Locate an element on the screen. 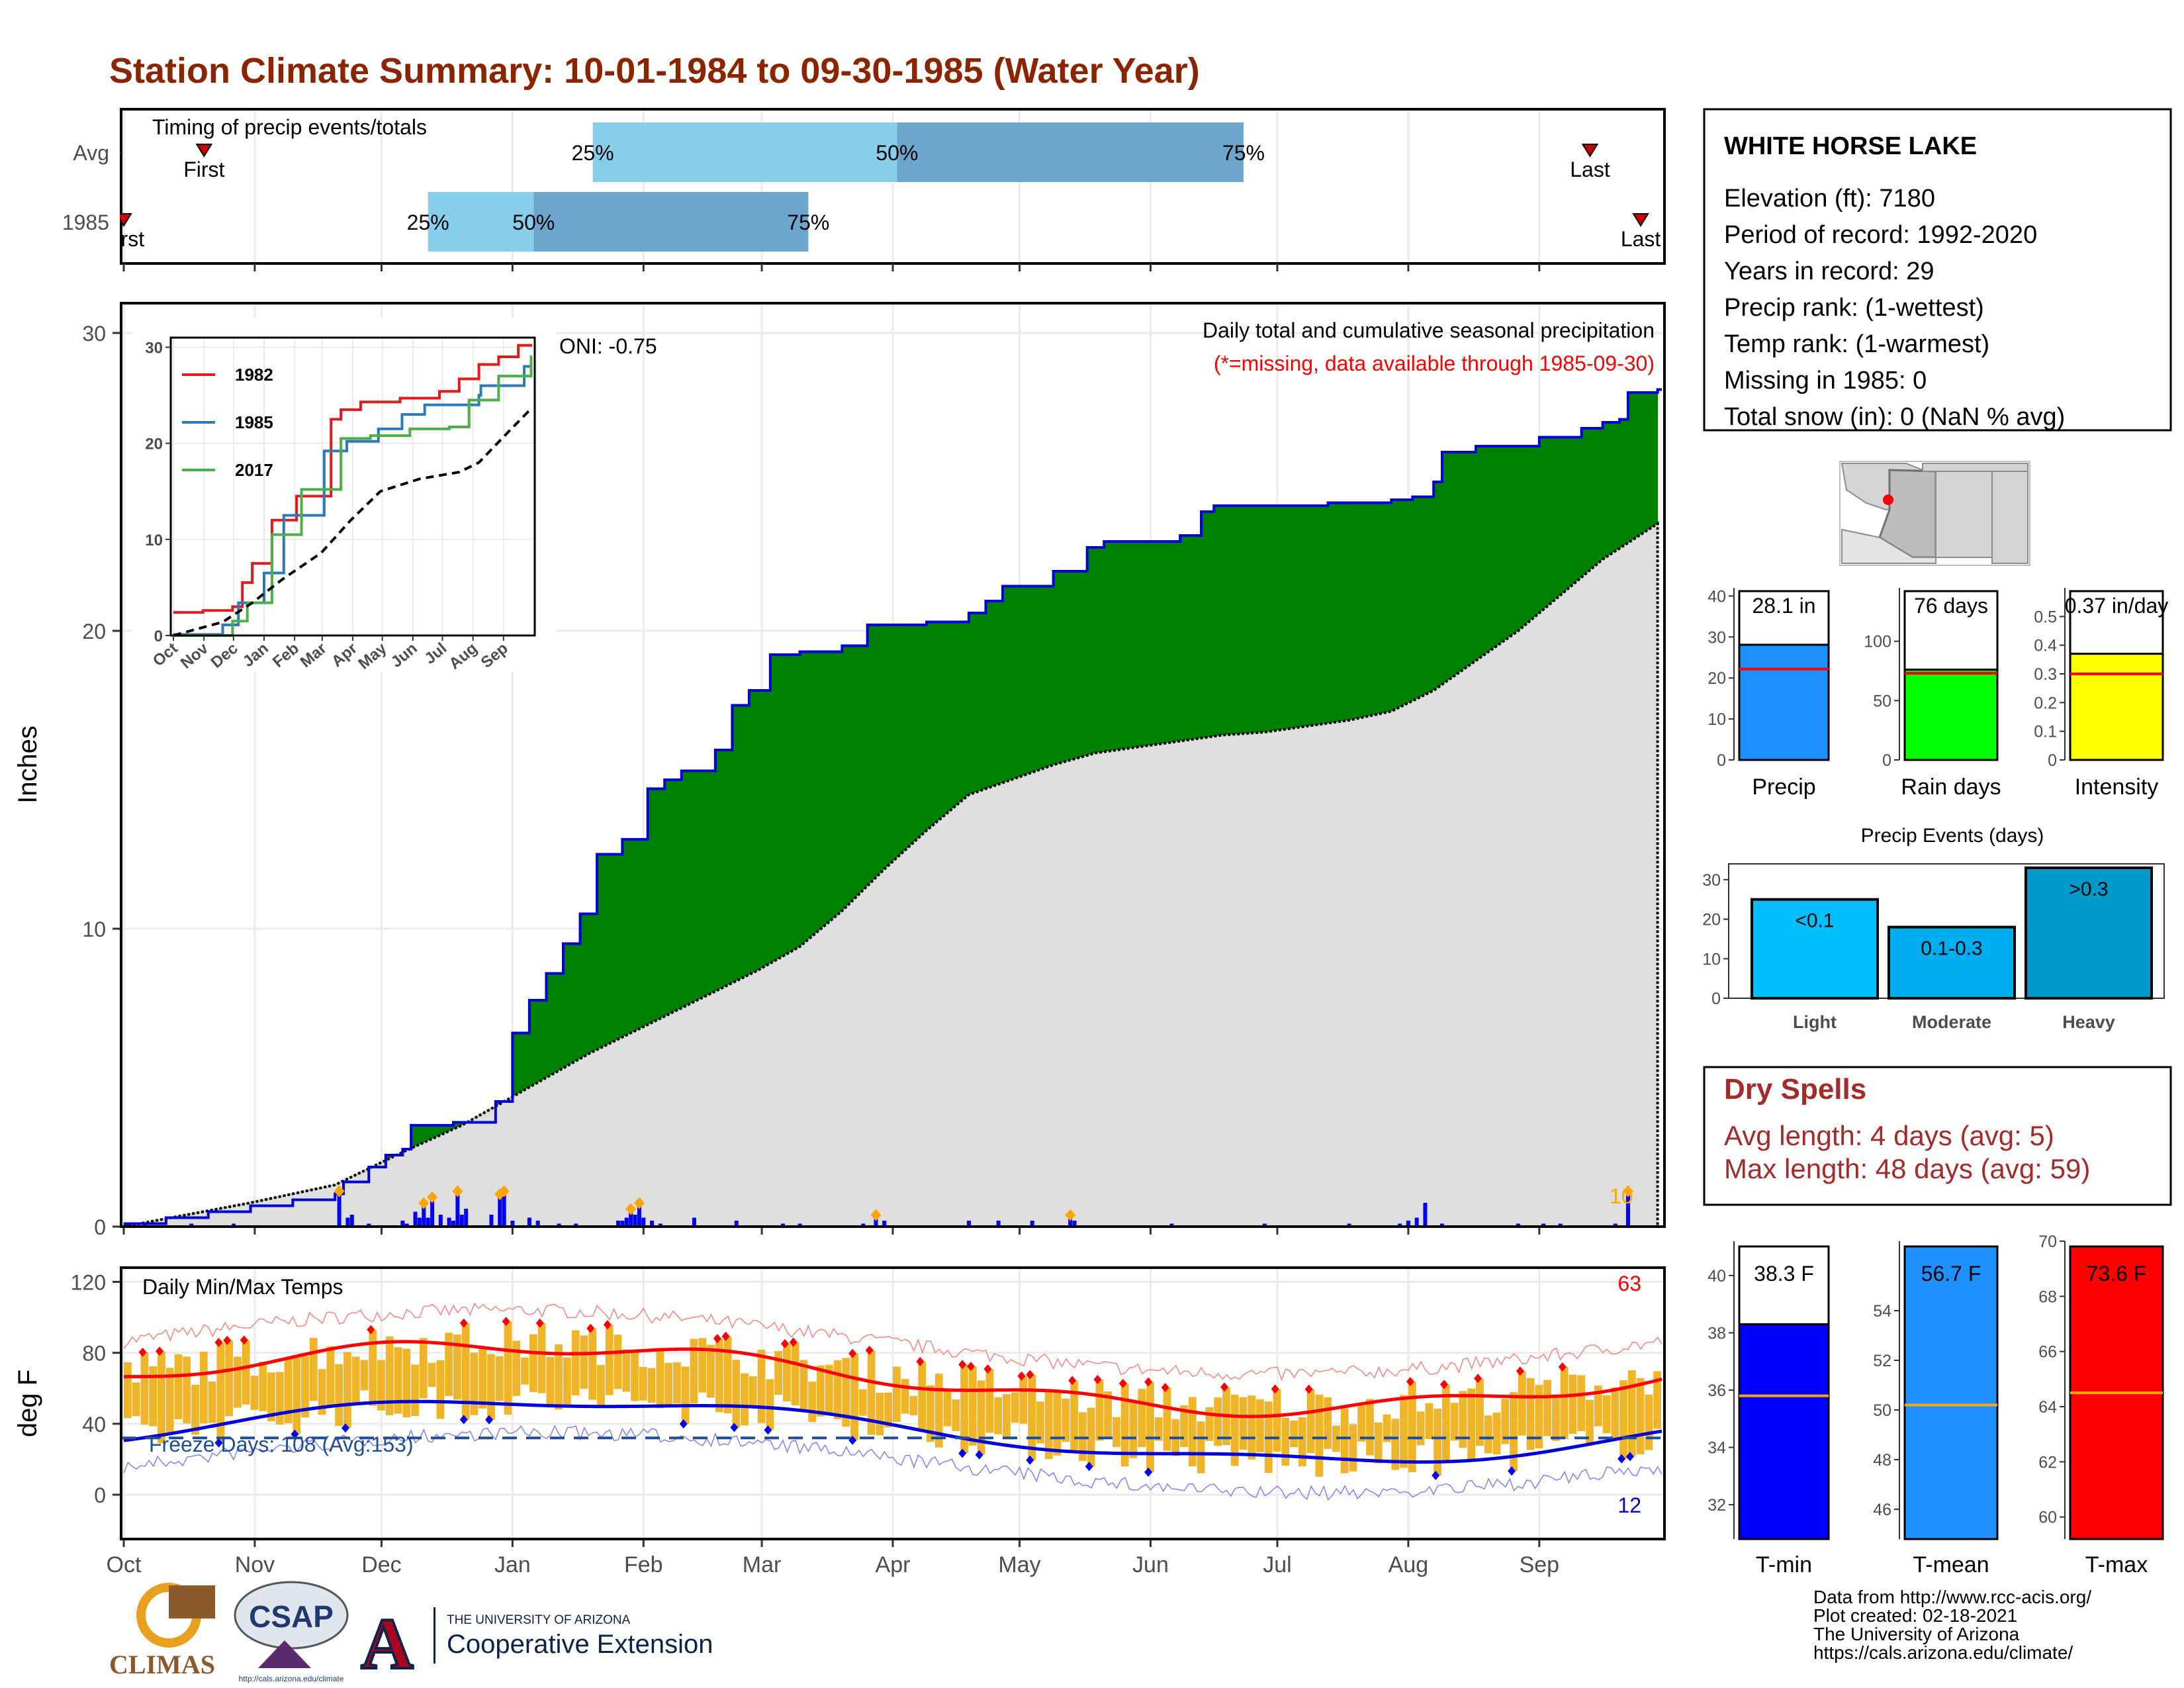  temp-ytick-label: 120 is located at coordinates (88, 1282).